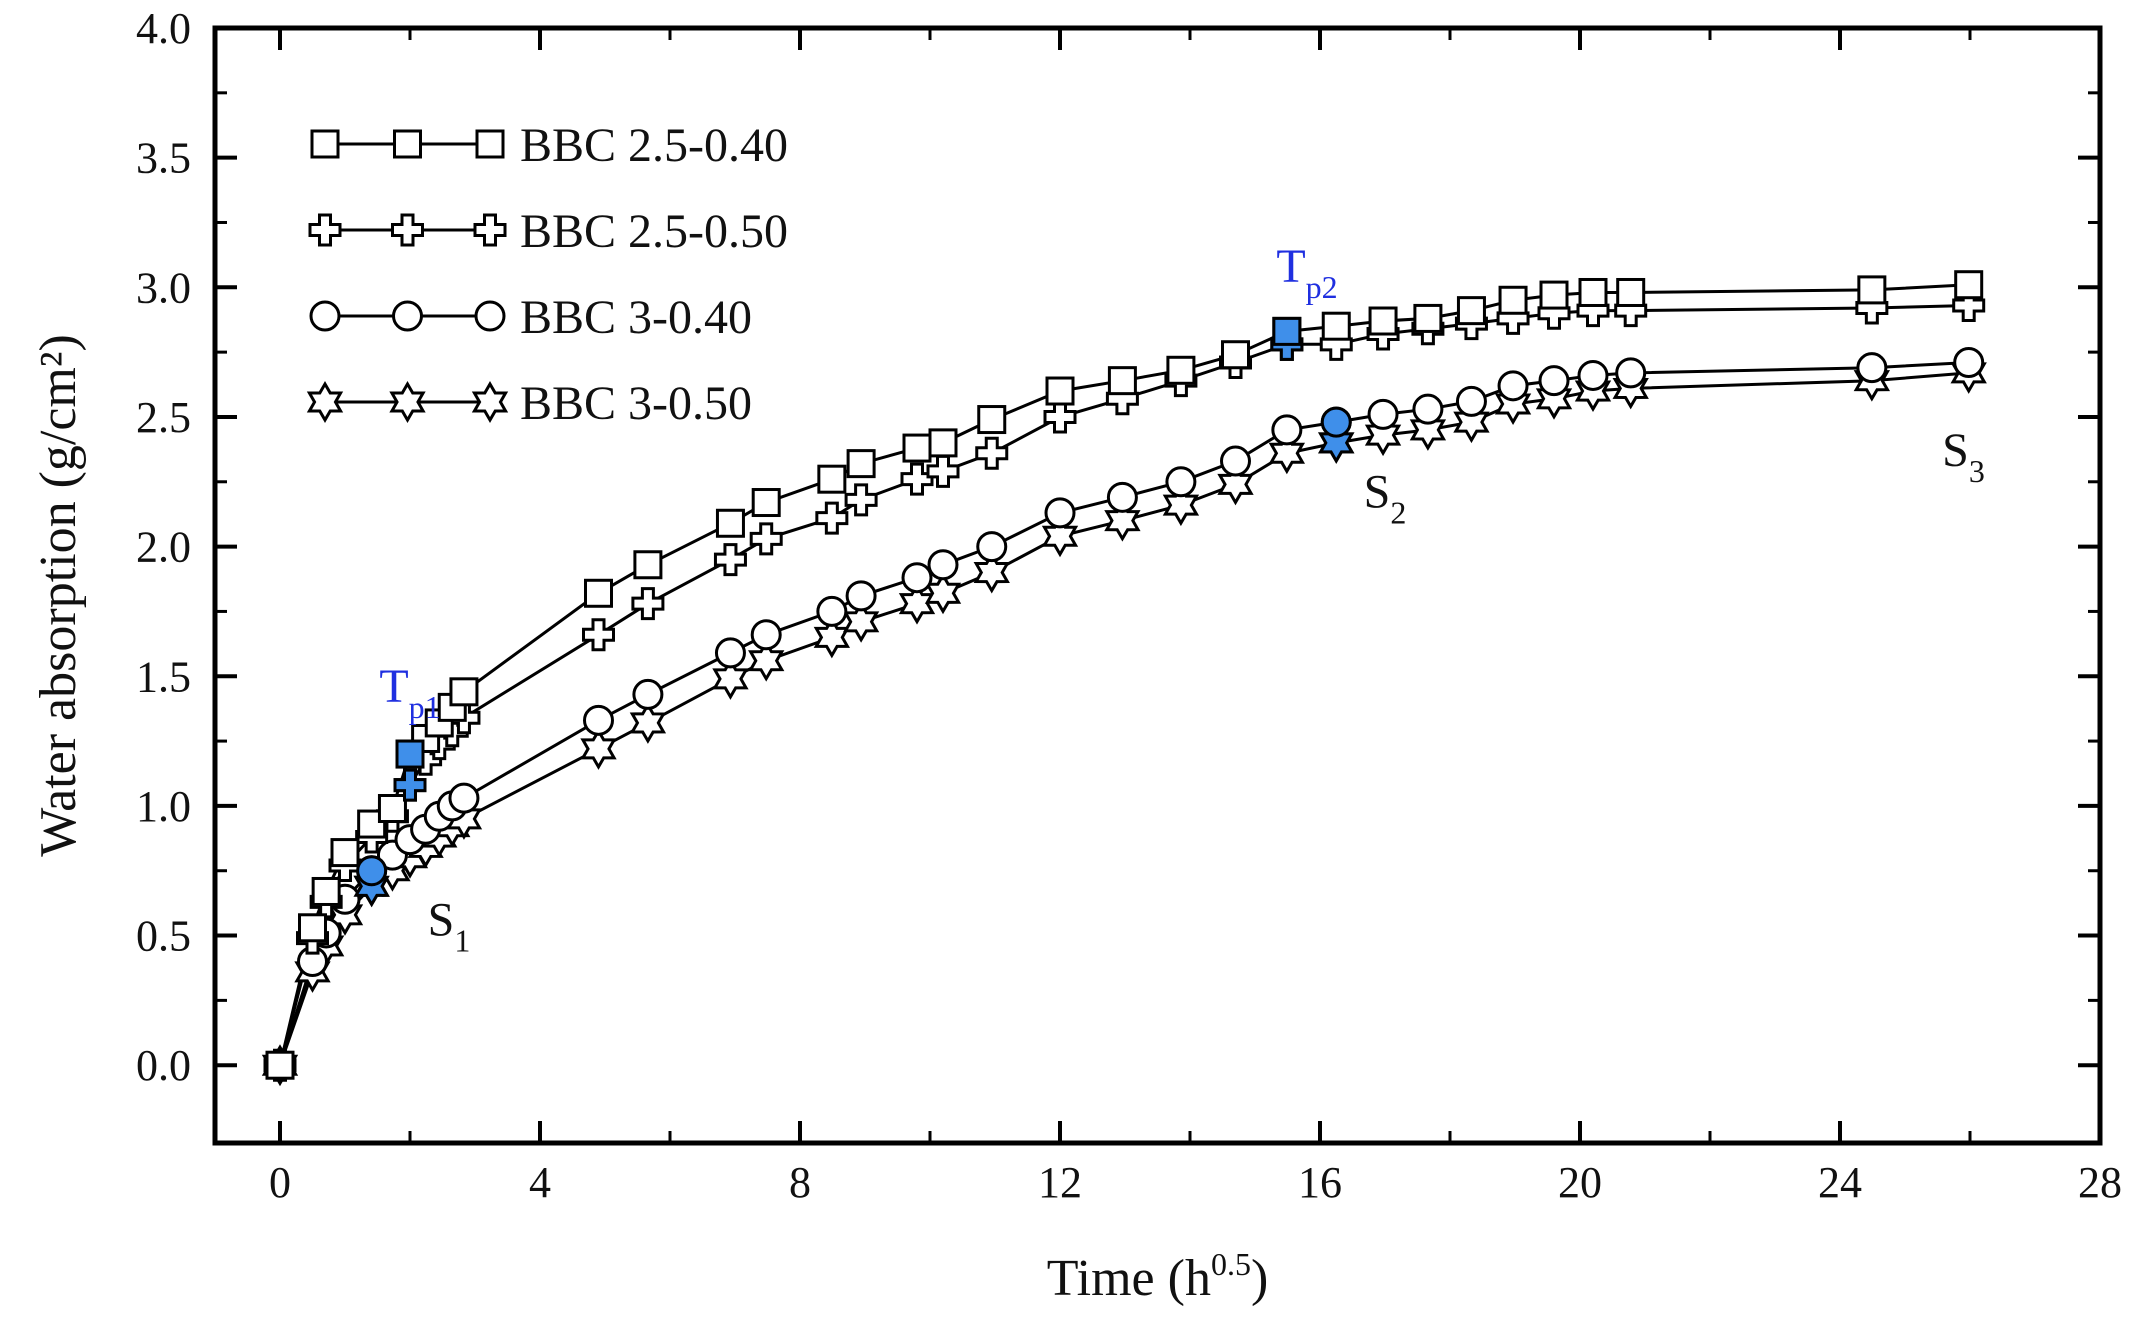 This screenshot has width=2143, height=1319. I want to click on legend-item: BBC 3-0.50, so click(529, 403).